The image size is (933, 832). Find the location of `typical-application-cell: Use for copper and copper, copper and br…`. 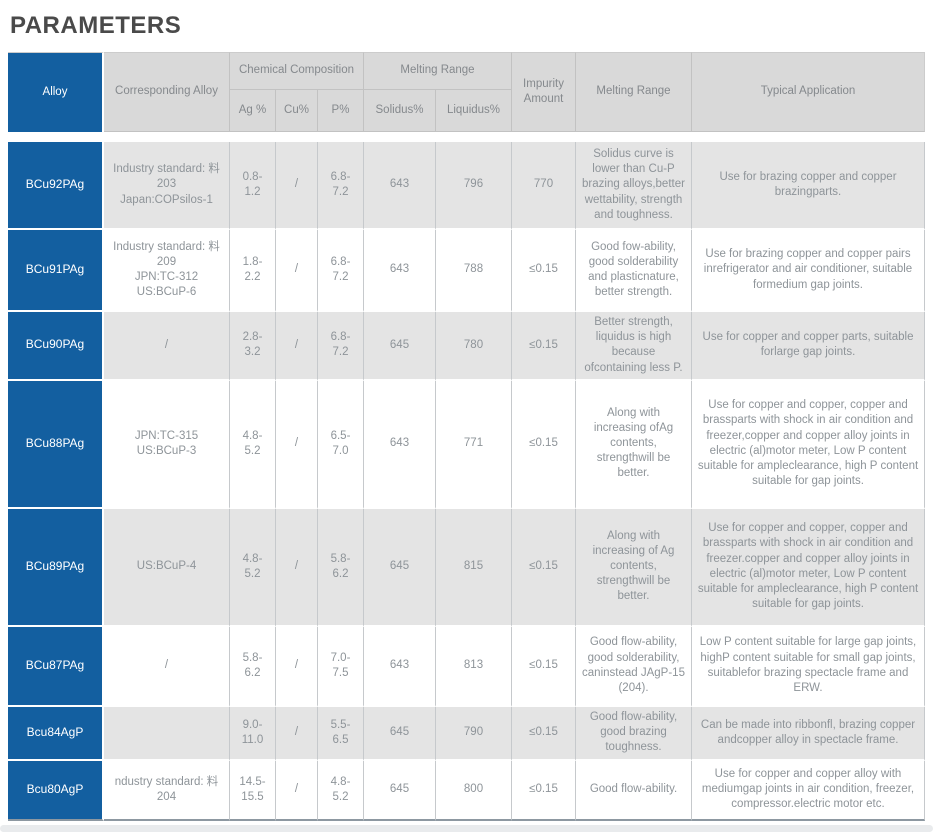

typical-application-cell: Use for copper and copper, copper and br… is located at coordinates (808, 567).